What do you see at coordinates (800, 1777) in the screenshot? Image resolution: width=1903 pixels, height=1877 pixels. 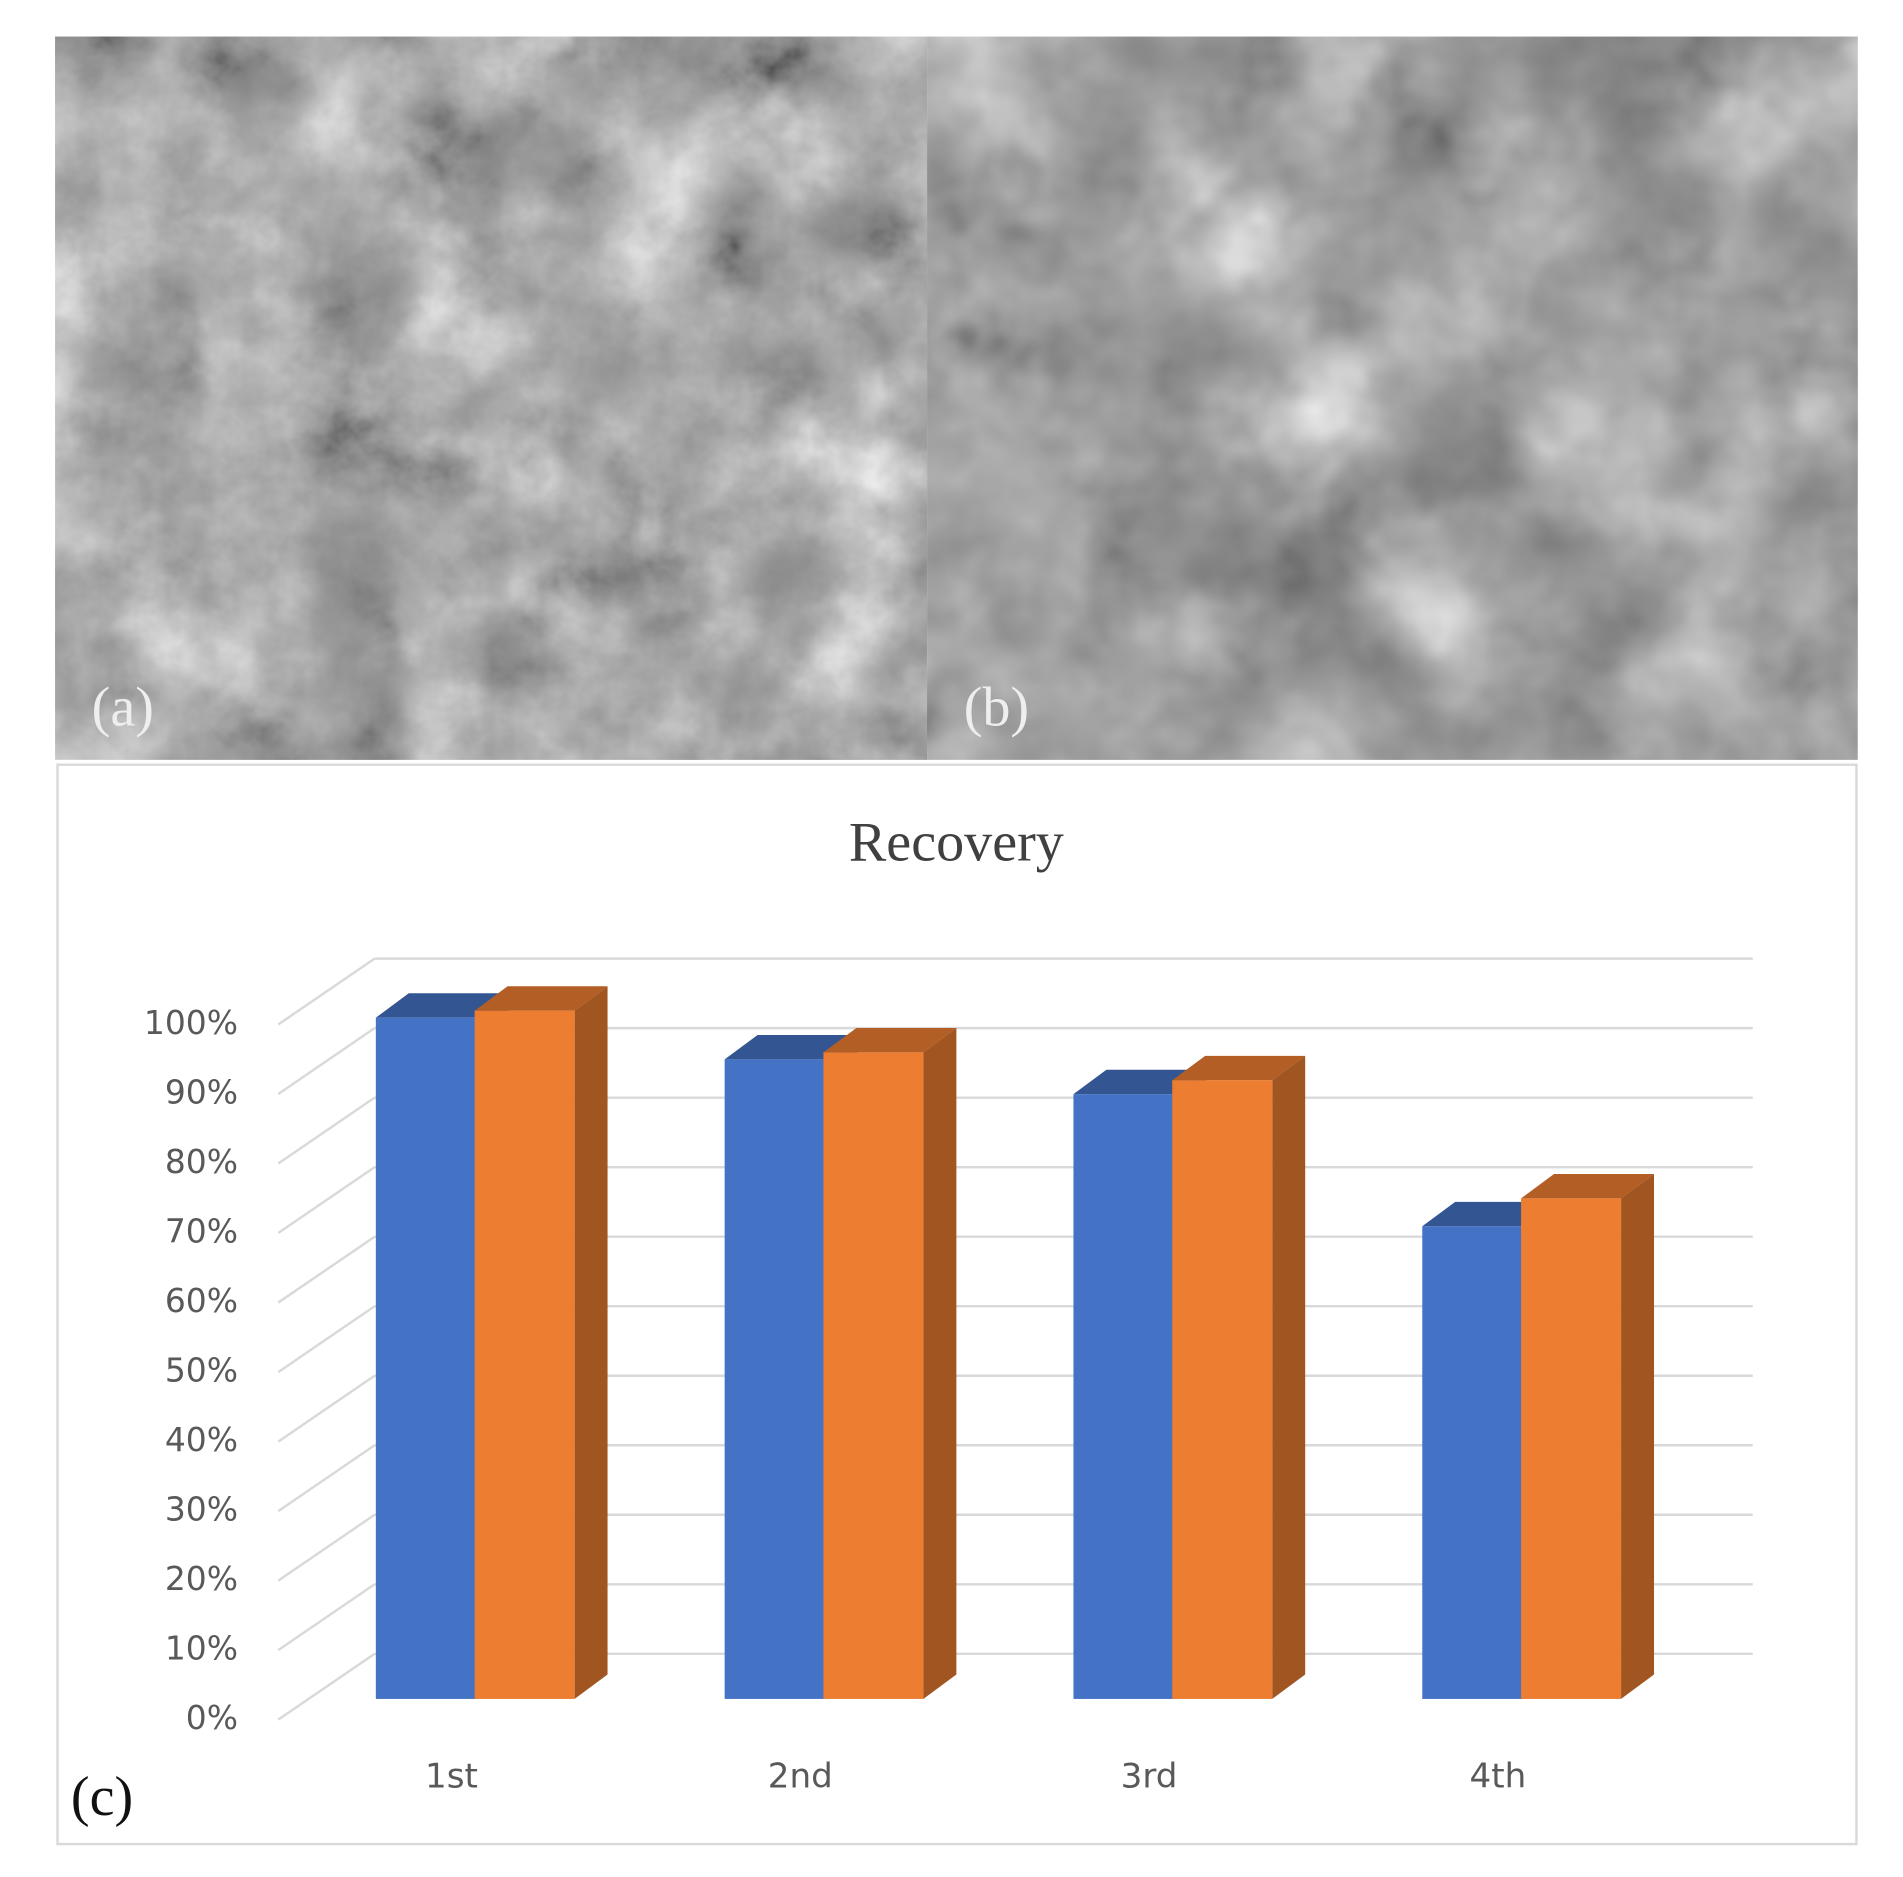 I see `x-tick-label: 2nd` at bounding box center [800, 1777].